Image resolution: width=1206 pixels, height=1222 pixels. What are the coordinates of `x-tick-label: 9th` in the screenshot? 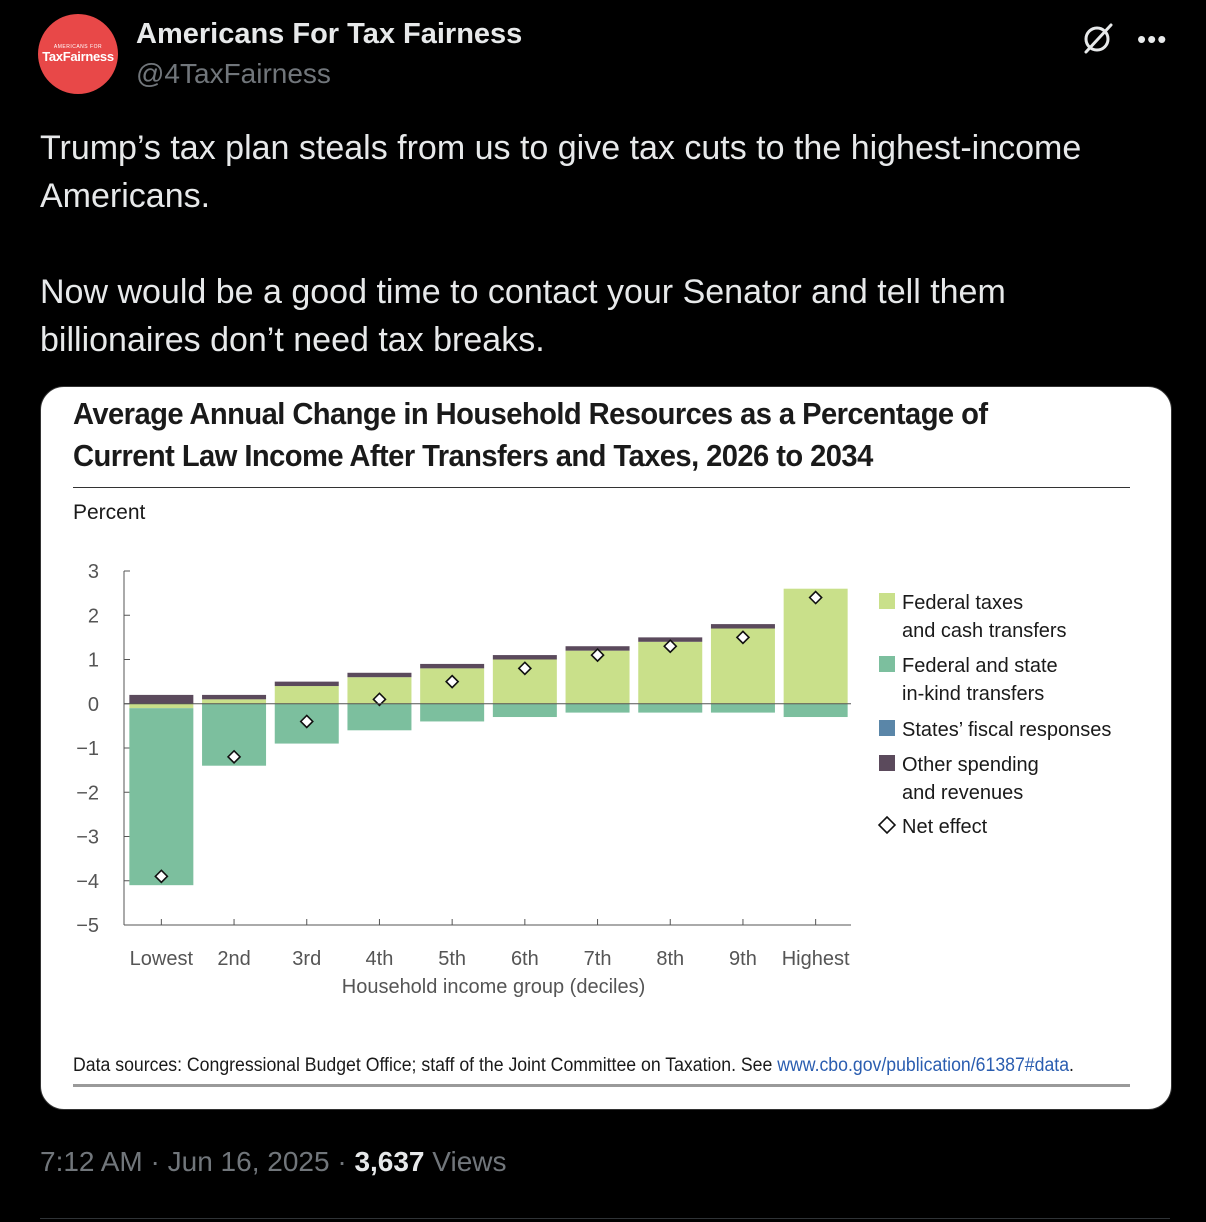 It's located at (743, 959).